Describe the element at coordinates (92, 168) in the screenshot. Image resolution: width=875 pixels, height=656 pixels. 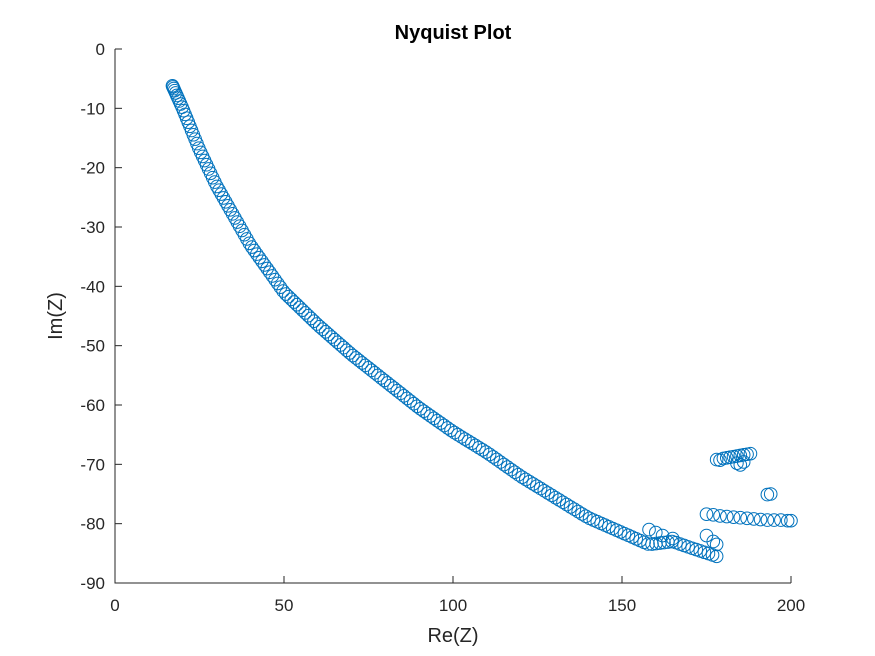
I see `y-tick-label: -20` at that location.